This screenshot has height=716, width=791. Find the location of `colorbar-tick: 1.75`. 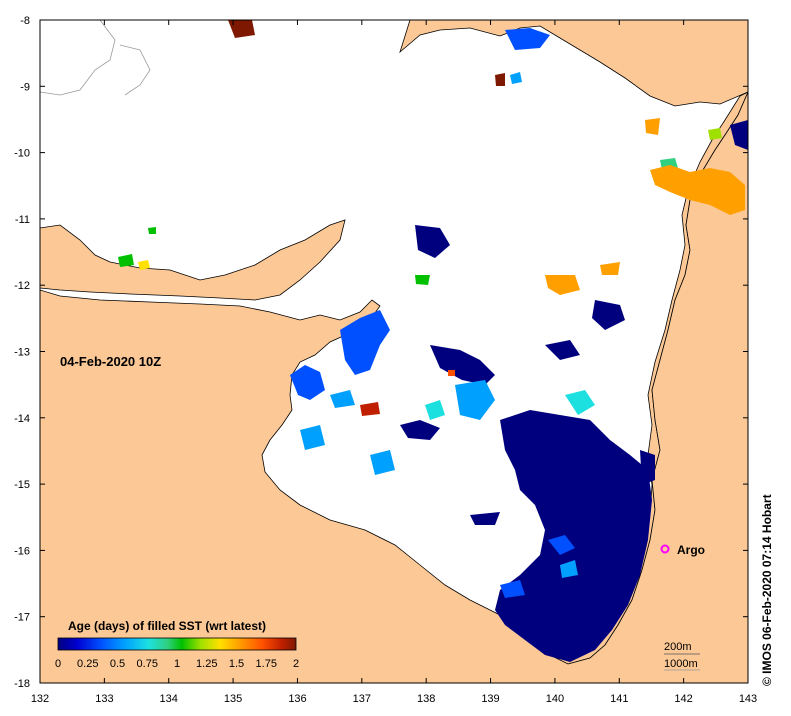

colorbar-tick: 1.75 is located at coordinates (266, 664).